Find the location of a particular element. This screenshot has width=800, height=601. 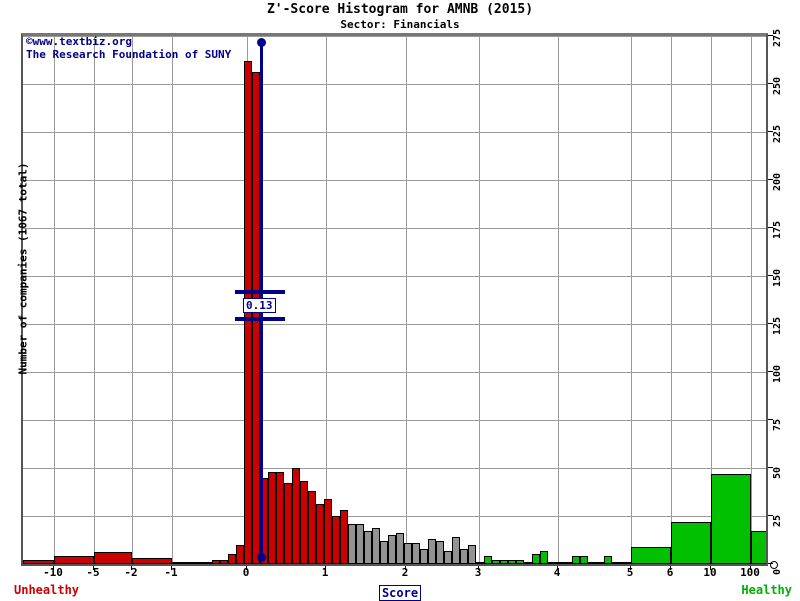

x-tick-label: 4 is located at coordinates (557, 572).